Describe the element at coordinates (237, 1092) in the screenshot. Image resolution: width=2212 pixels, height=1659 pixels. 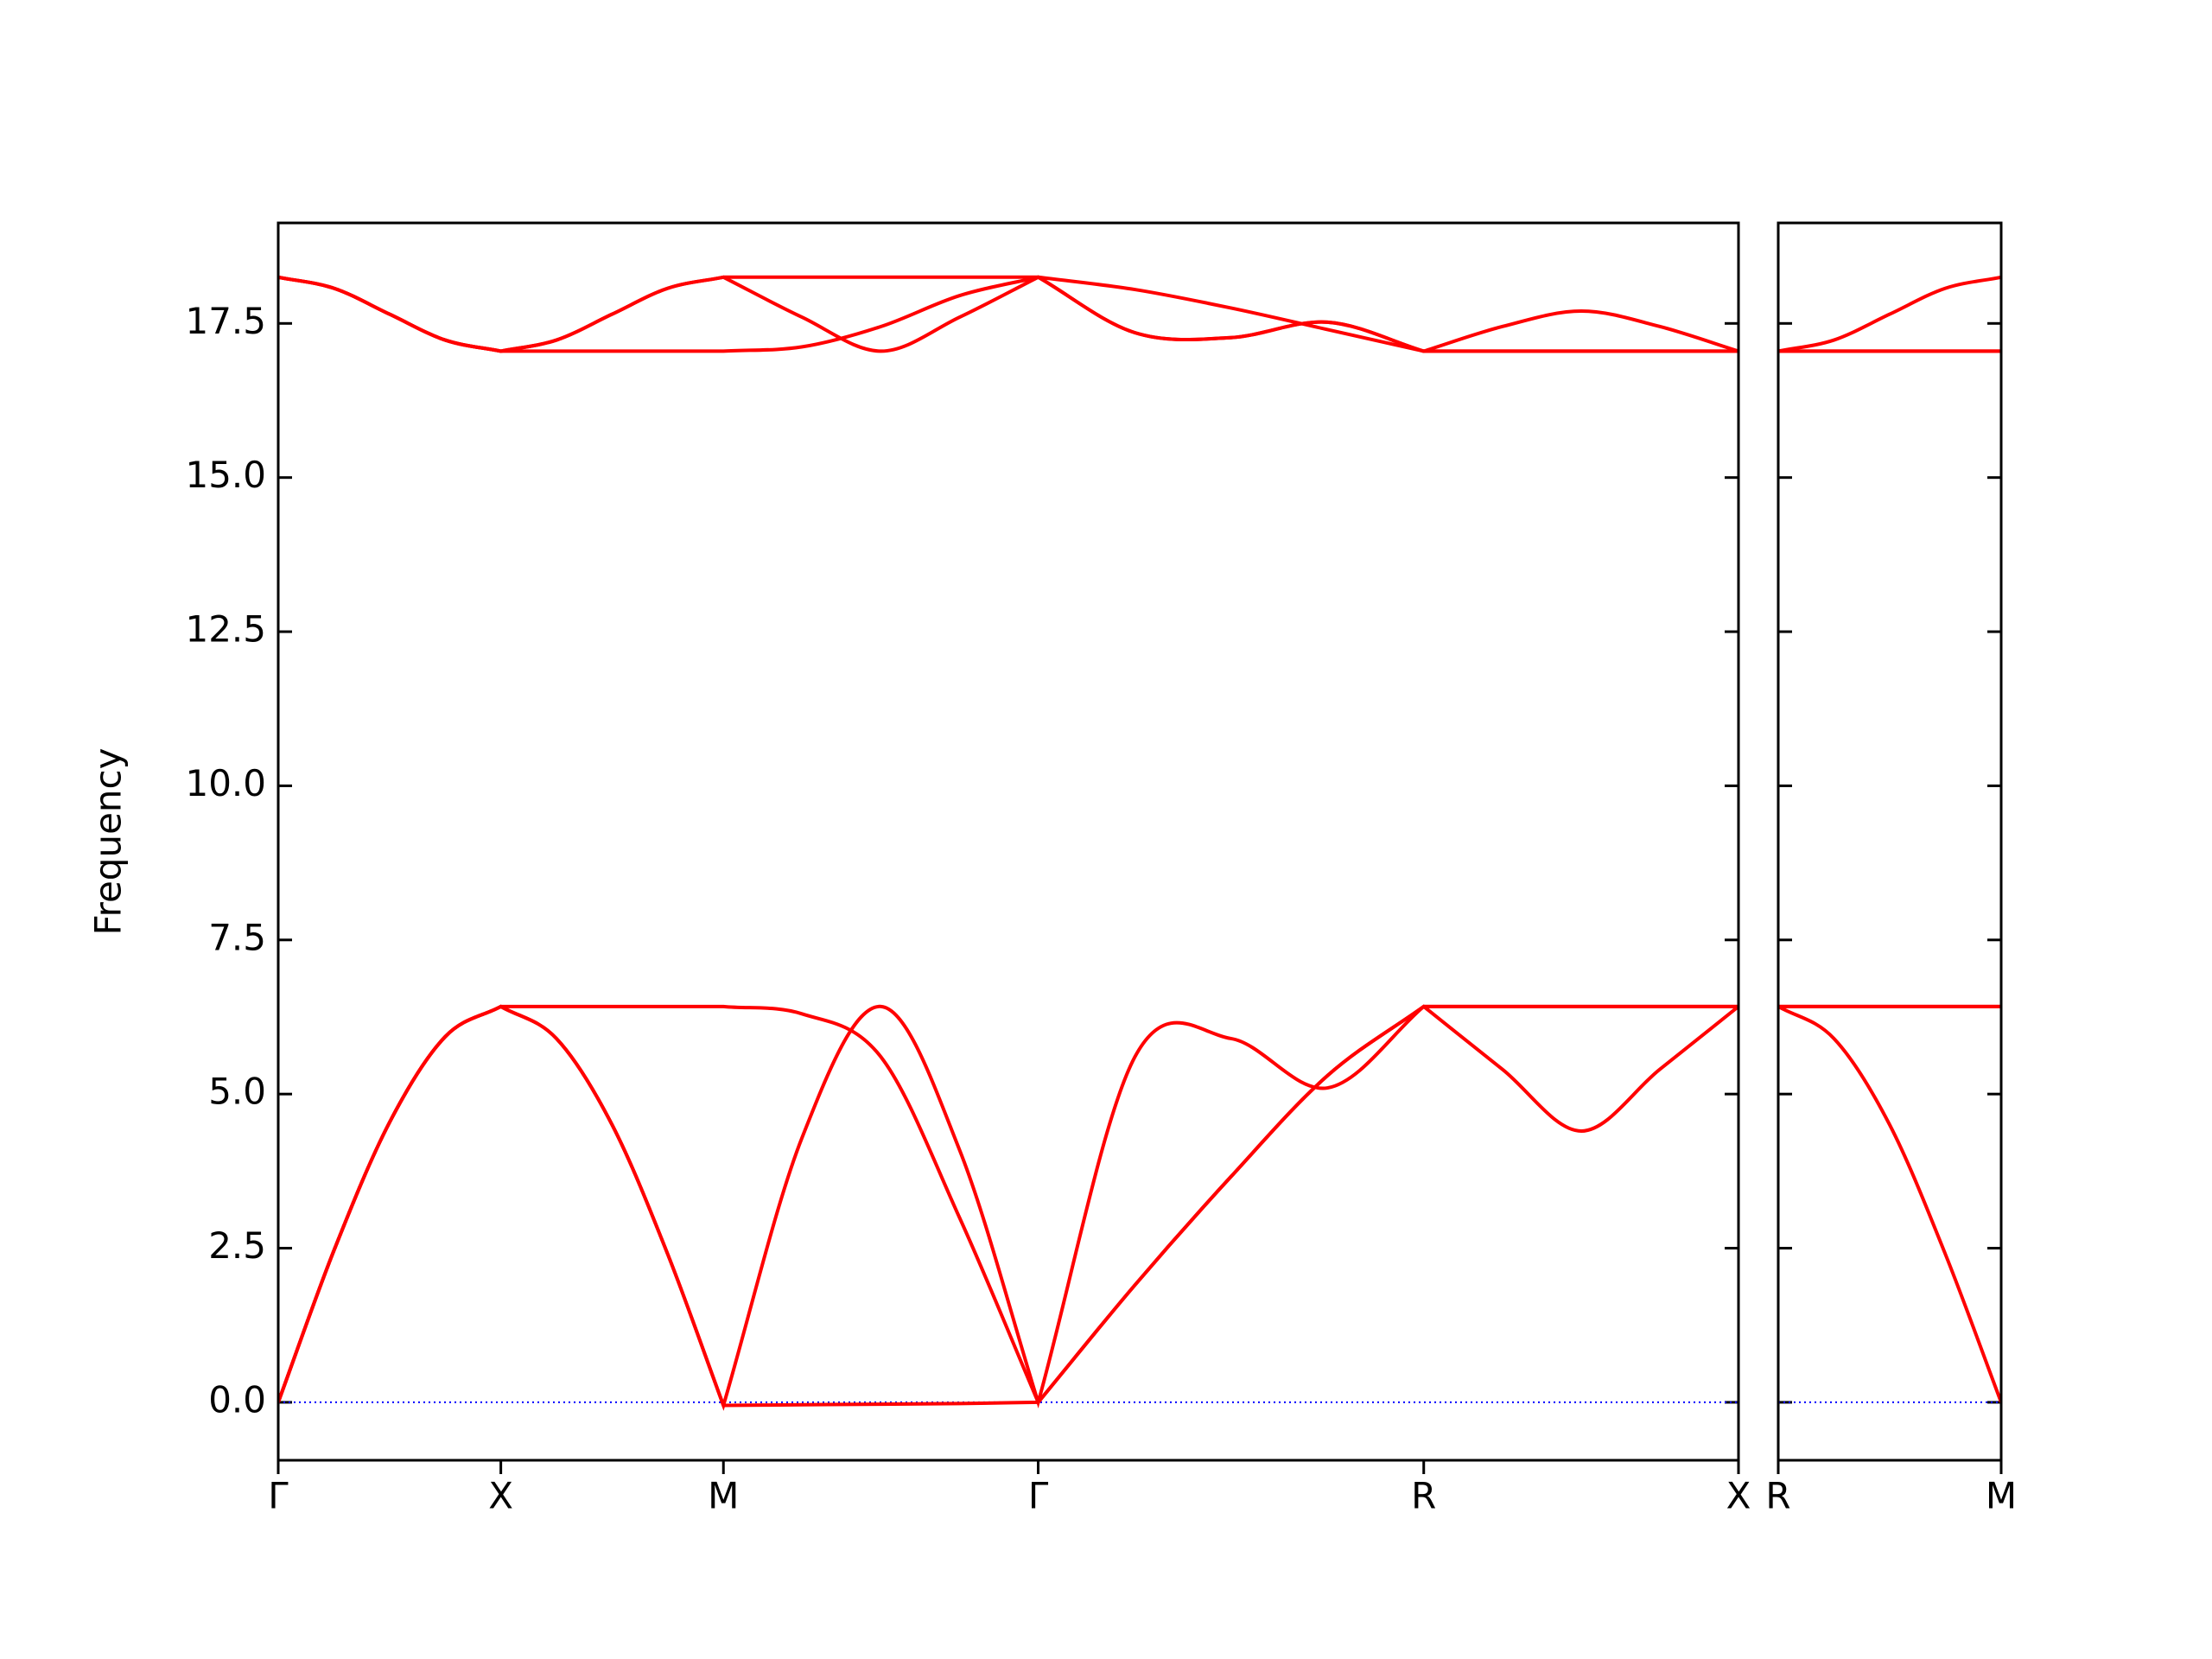
I see `y-tick-label: 5.0` at that location.